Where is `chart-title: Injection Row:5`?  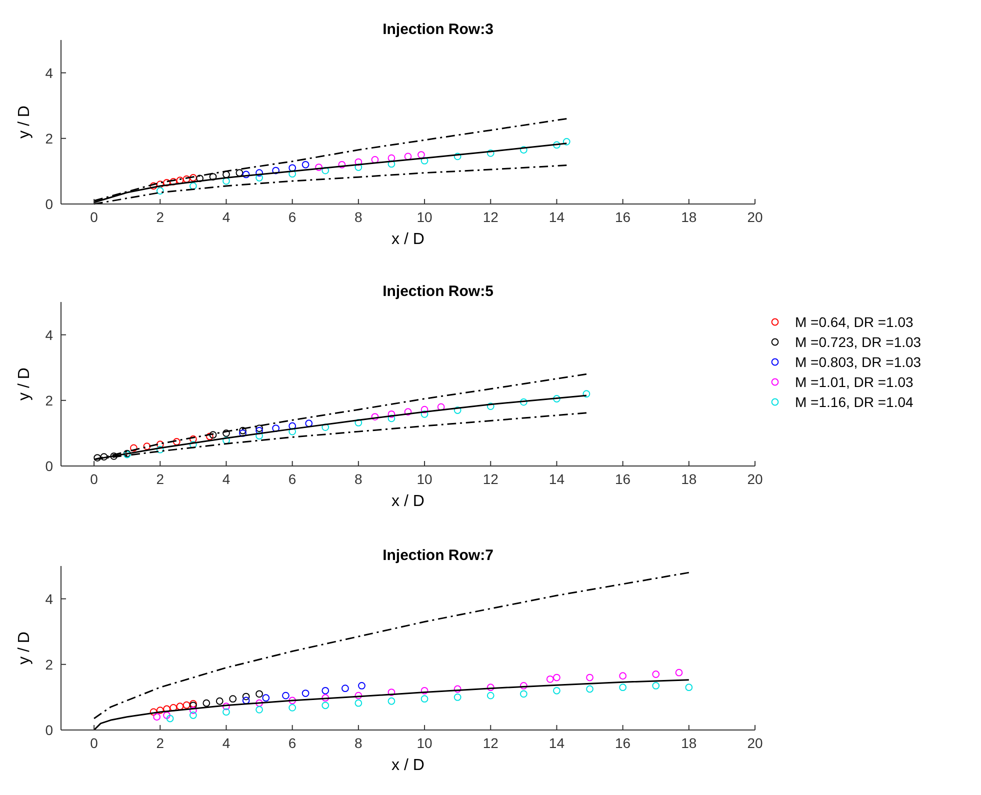 chart-title: Injection Row:5 is located at coordinates (438, 291).